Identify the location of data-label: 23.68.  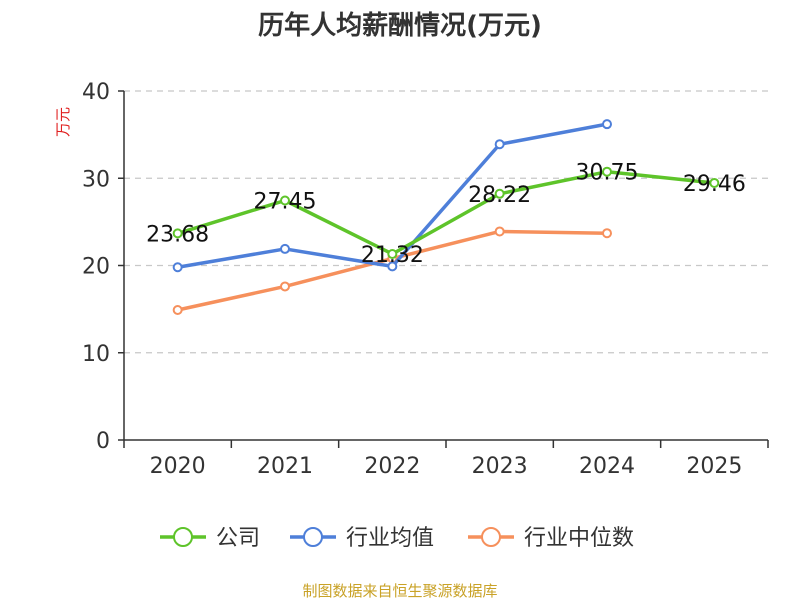
(177, 234).